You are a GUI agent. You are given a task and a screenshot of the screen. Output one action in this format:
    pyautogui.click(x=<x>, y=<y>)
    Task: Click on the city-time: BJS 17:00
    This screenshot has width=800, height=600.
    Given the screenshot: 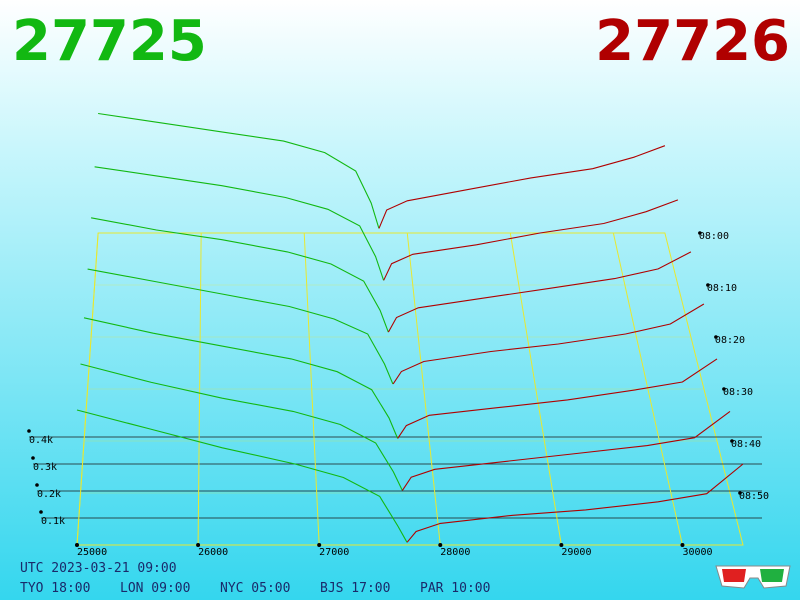 What is the action you would take?
    pyautogui.click(x=355, y=588)
    